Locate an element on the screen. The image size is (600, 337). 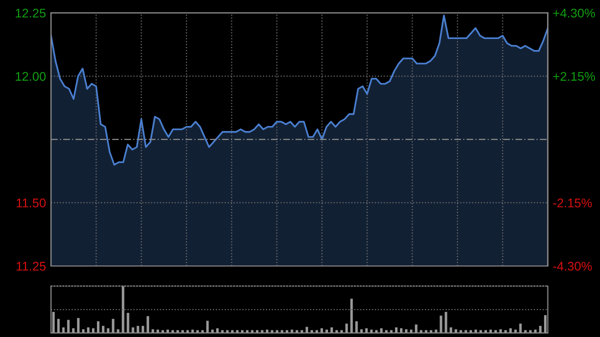
y-tick-label: 11.25 is located at coordinates (31, 266).